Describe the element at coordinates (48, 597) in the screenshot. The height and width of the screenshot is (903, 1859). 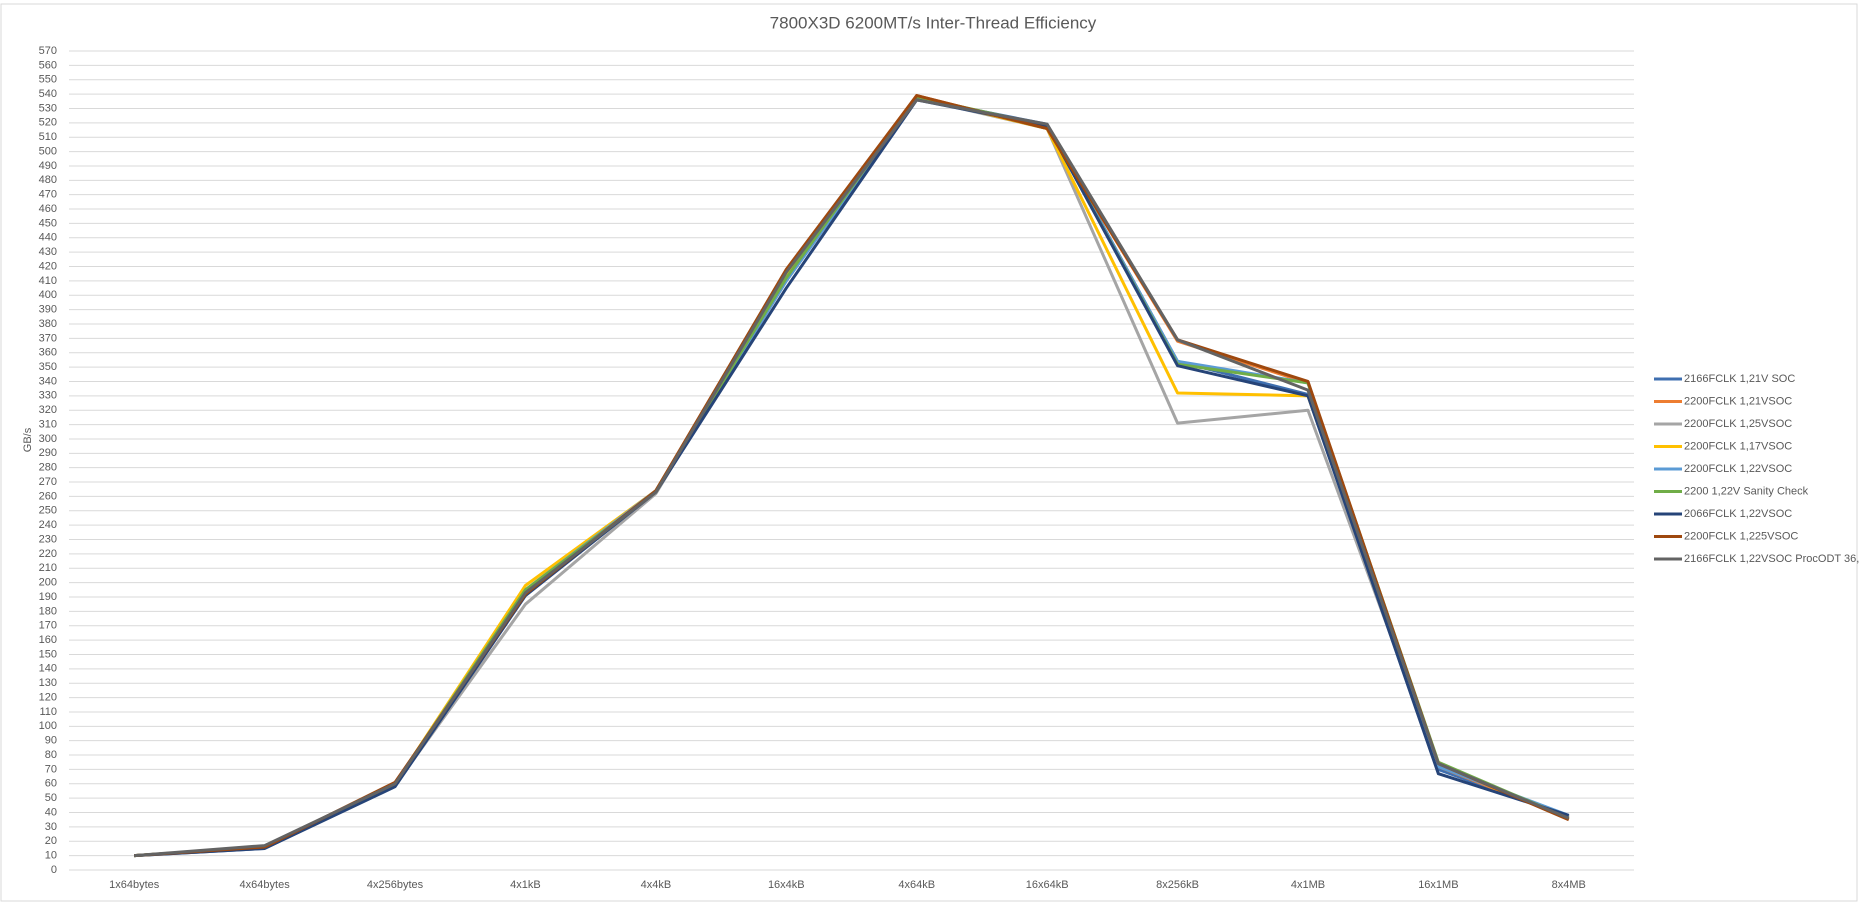
I see `y-tick-label: 190` at that location.